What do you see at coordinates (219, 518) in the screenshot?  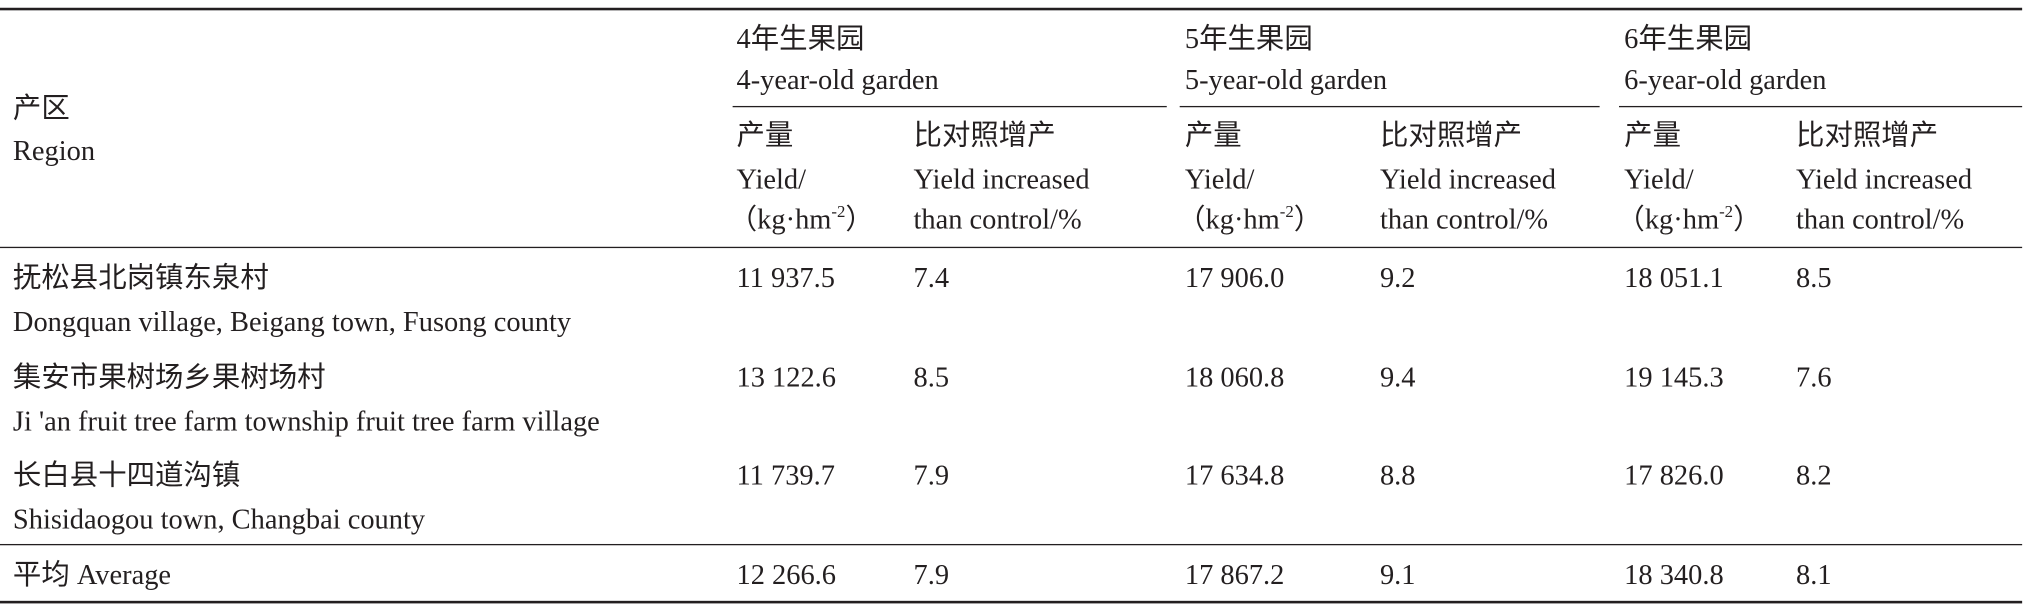 I see `row-region-en: Shisidaogou town, Changbai county` at bounding box center [219, 518].